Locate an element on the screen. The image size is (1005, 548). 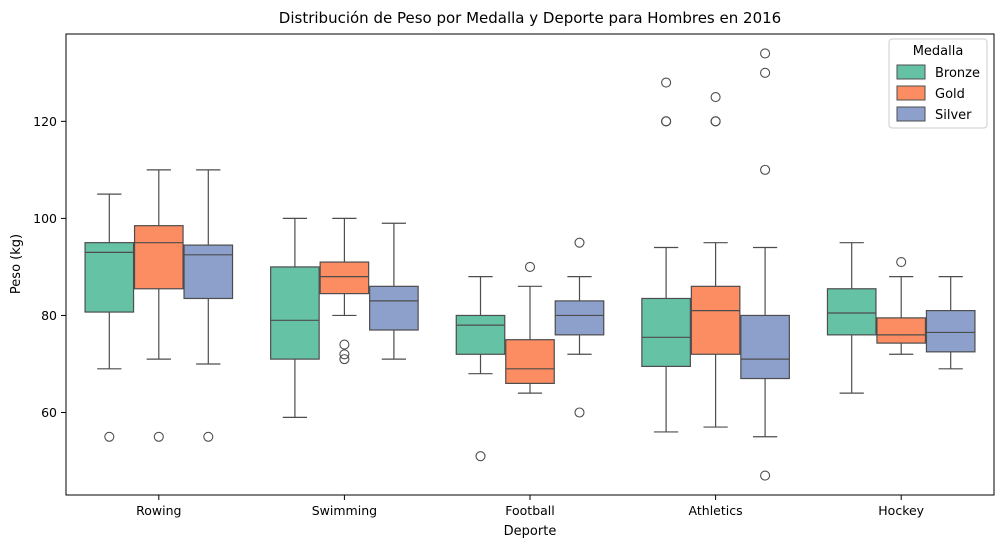
box-football-bronze is located at coordinates (480, 369).